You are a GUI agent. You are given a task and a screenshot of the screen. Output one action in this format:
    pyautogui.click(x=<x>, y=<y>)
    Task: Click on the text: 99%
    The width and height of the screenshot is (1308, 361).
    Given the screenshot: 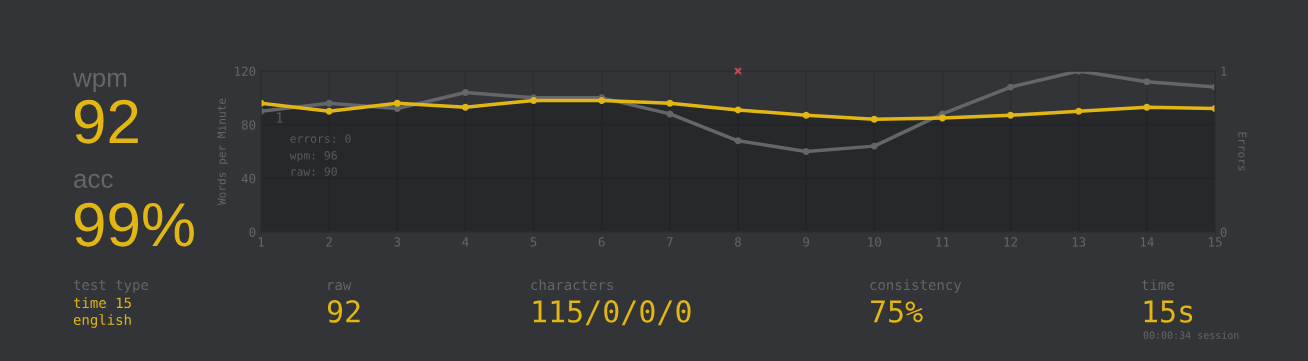 What is the action you would take?
    pyautogui.click(x=134, y=224)
    